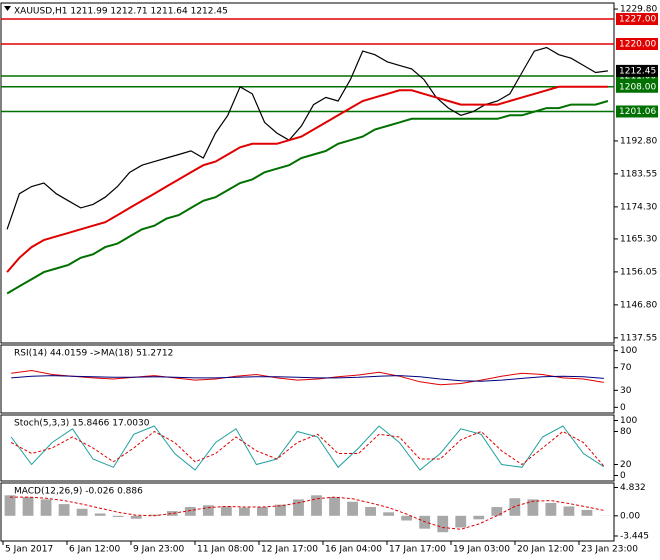  What do you see at coordinates (95, 550) in the screenshot?
I see `x-tick-label: 6 Jan 12:00` at bounding box center [95, 550].